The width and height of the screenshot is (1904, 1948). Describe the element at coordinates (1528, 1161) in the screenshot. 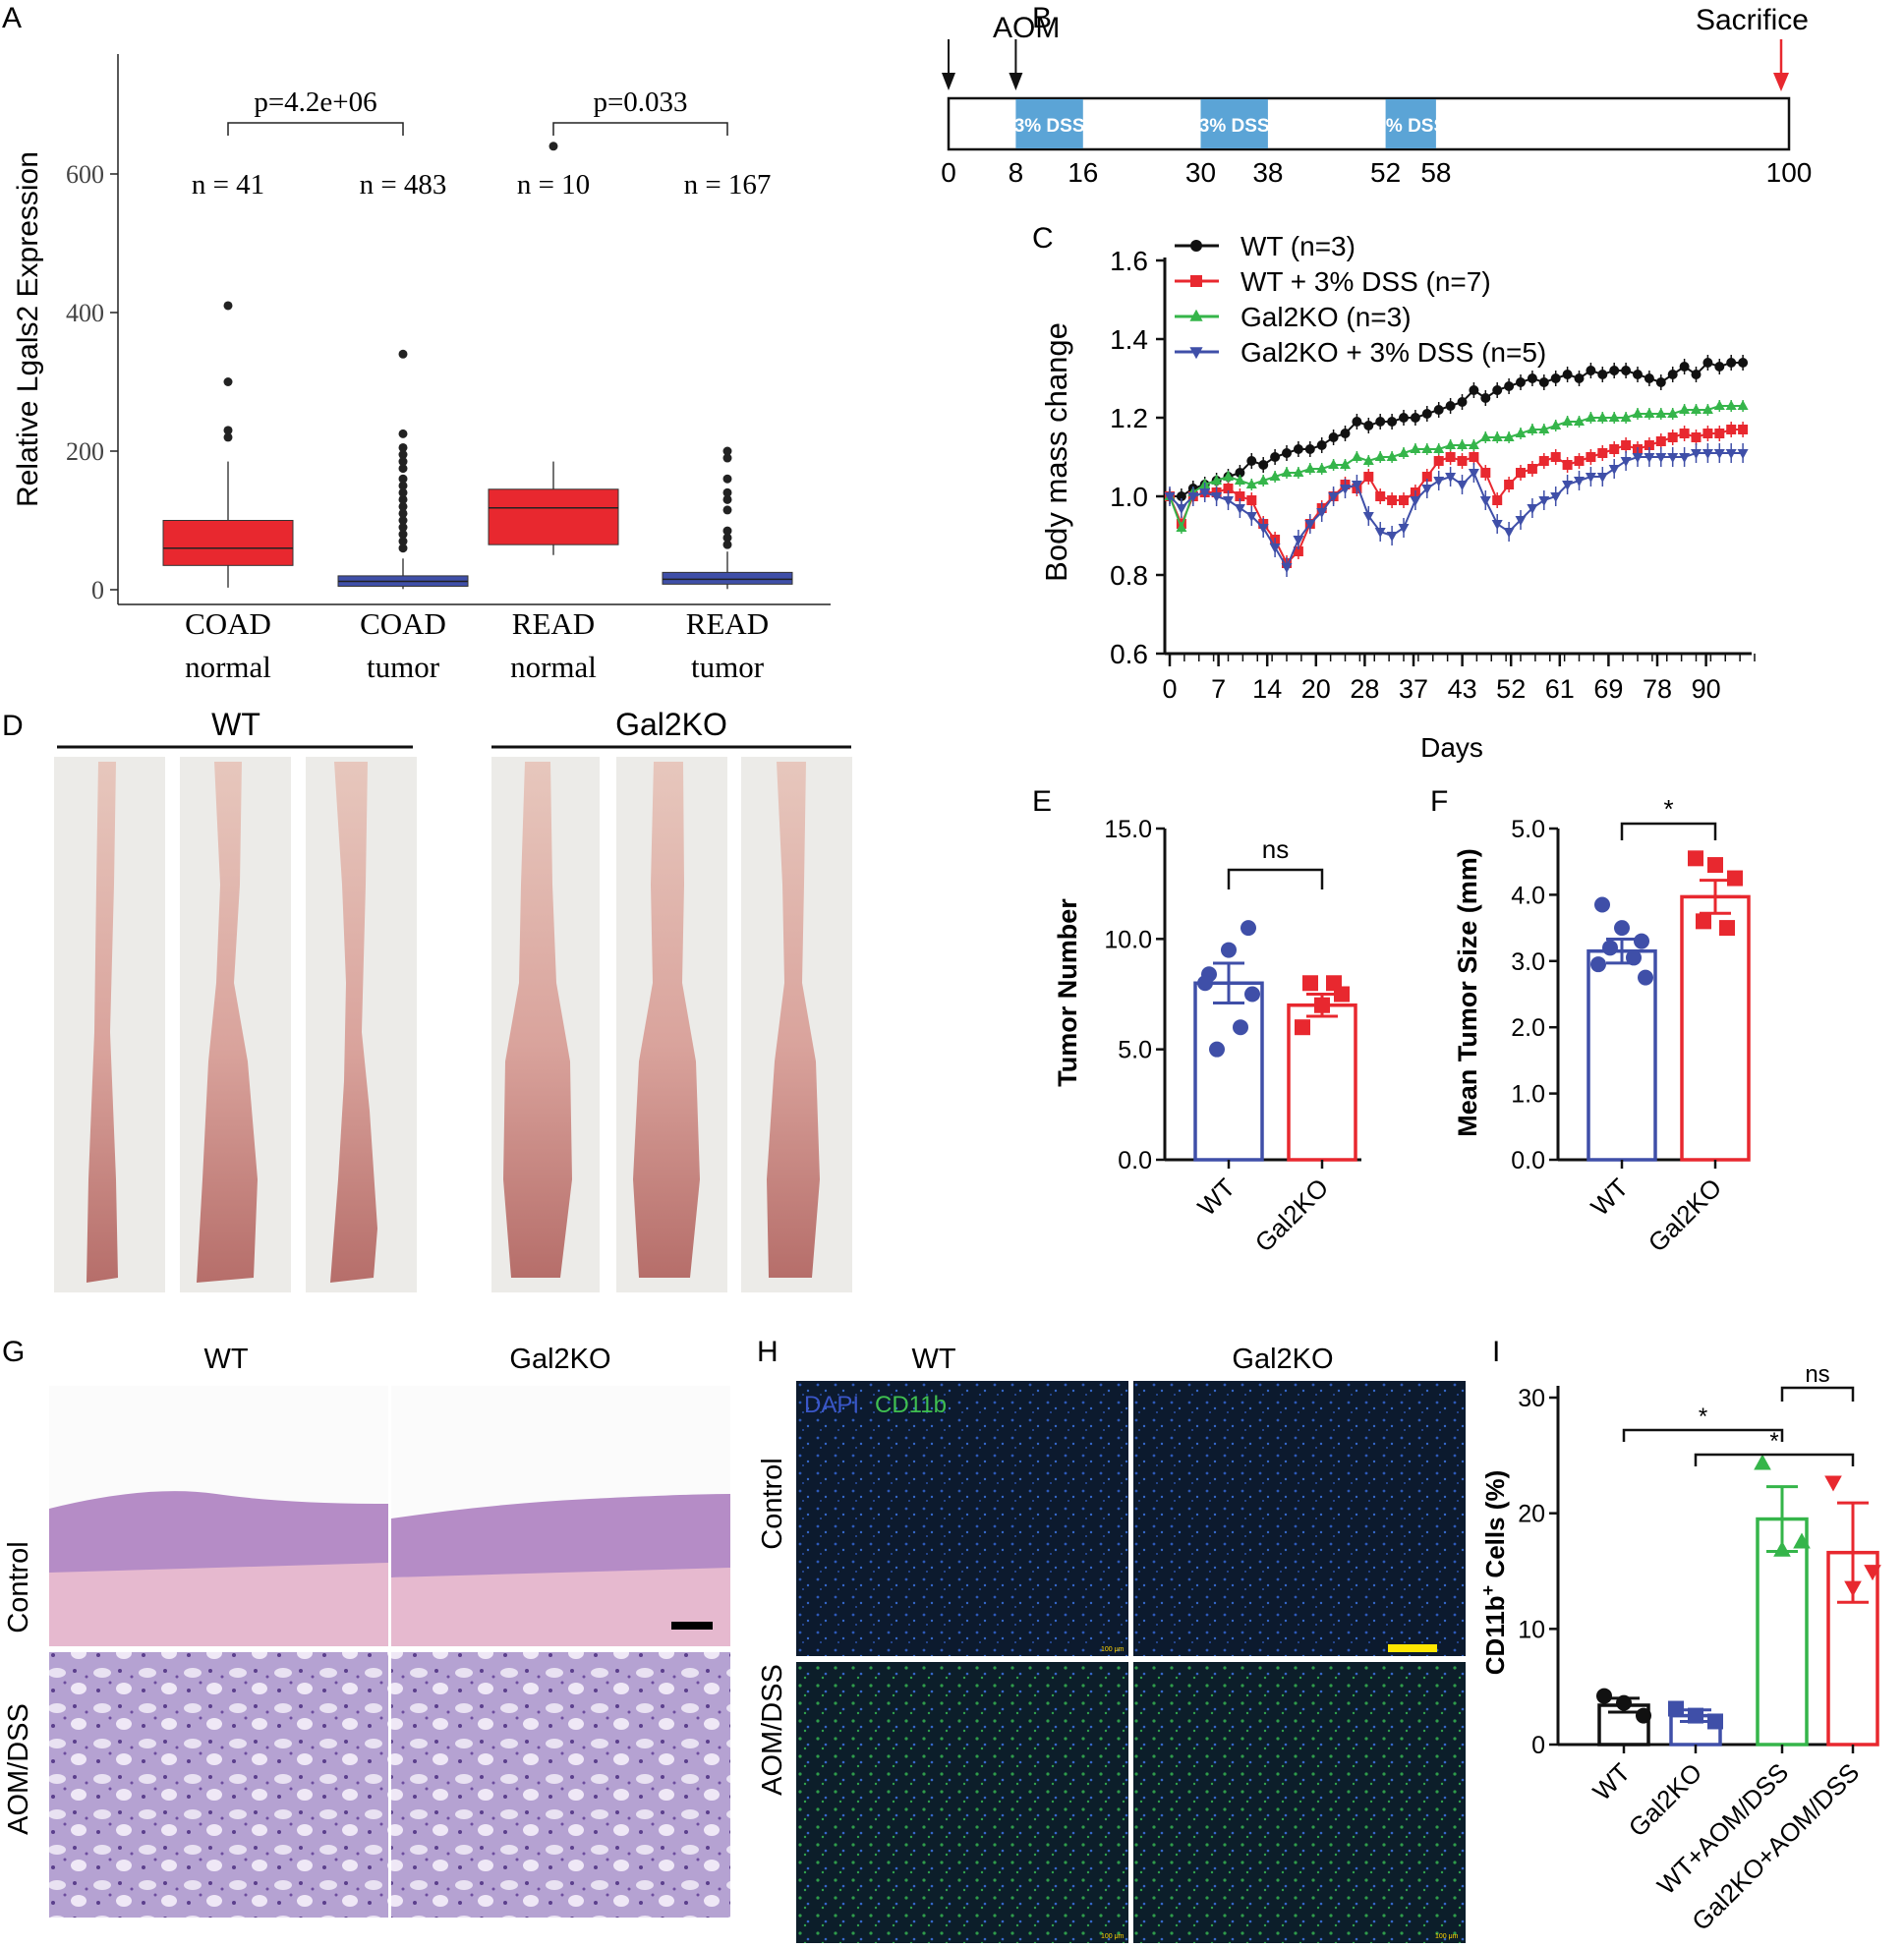

I see `ytick-label: 0.0` at that location.